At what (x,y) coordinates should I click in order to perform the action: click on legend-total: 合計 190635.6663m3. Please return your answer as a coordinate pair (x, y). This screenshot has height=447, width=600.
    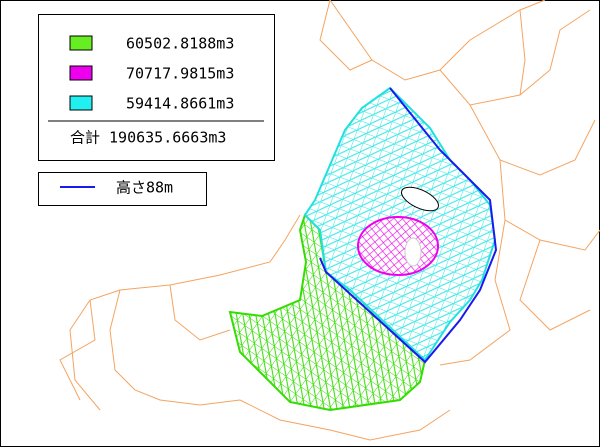
    Looking at the image, I should click on (148, 138).